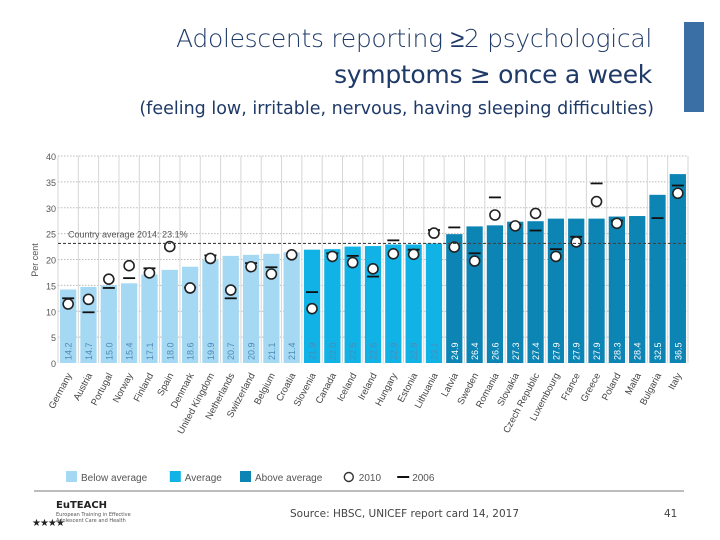 This screenshot has width=720, height=540. What do you see at coordinates (556, 290) in the screenshot?
I see `bar-luxembourg` at bounding box center [556, 290].